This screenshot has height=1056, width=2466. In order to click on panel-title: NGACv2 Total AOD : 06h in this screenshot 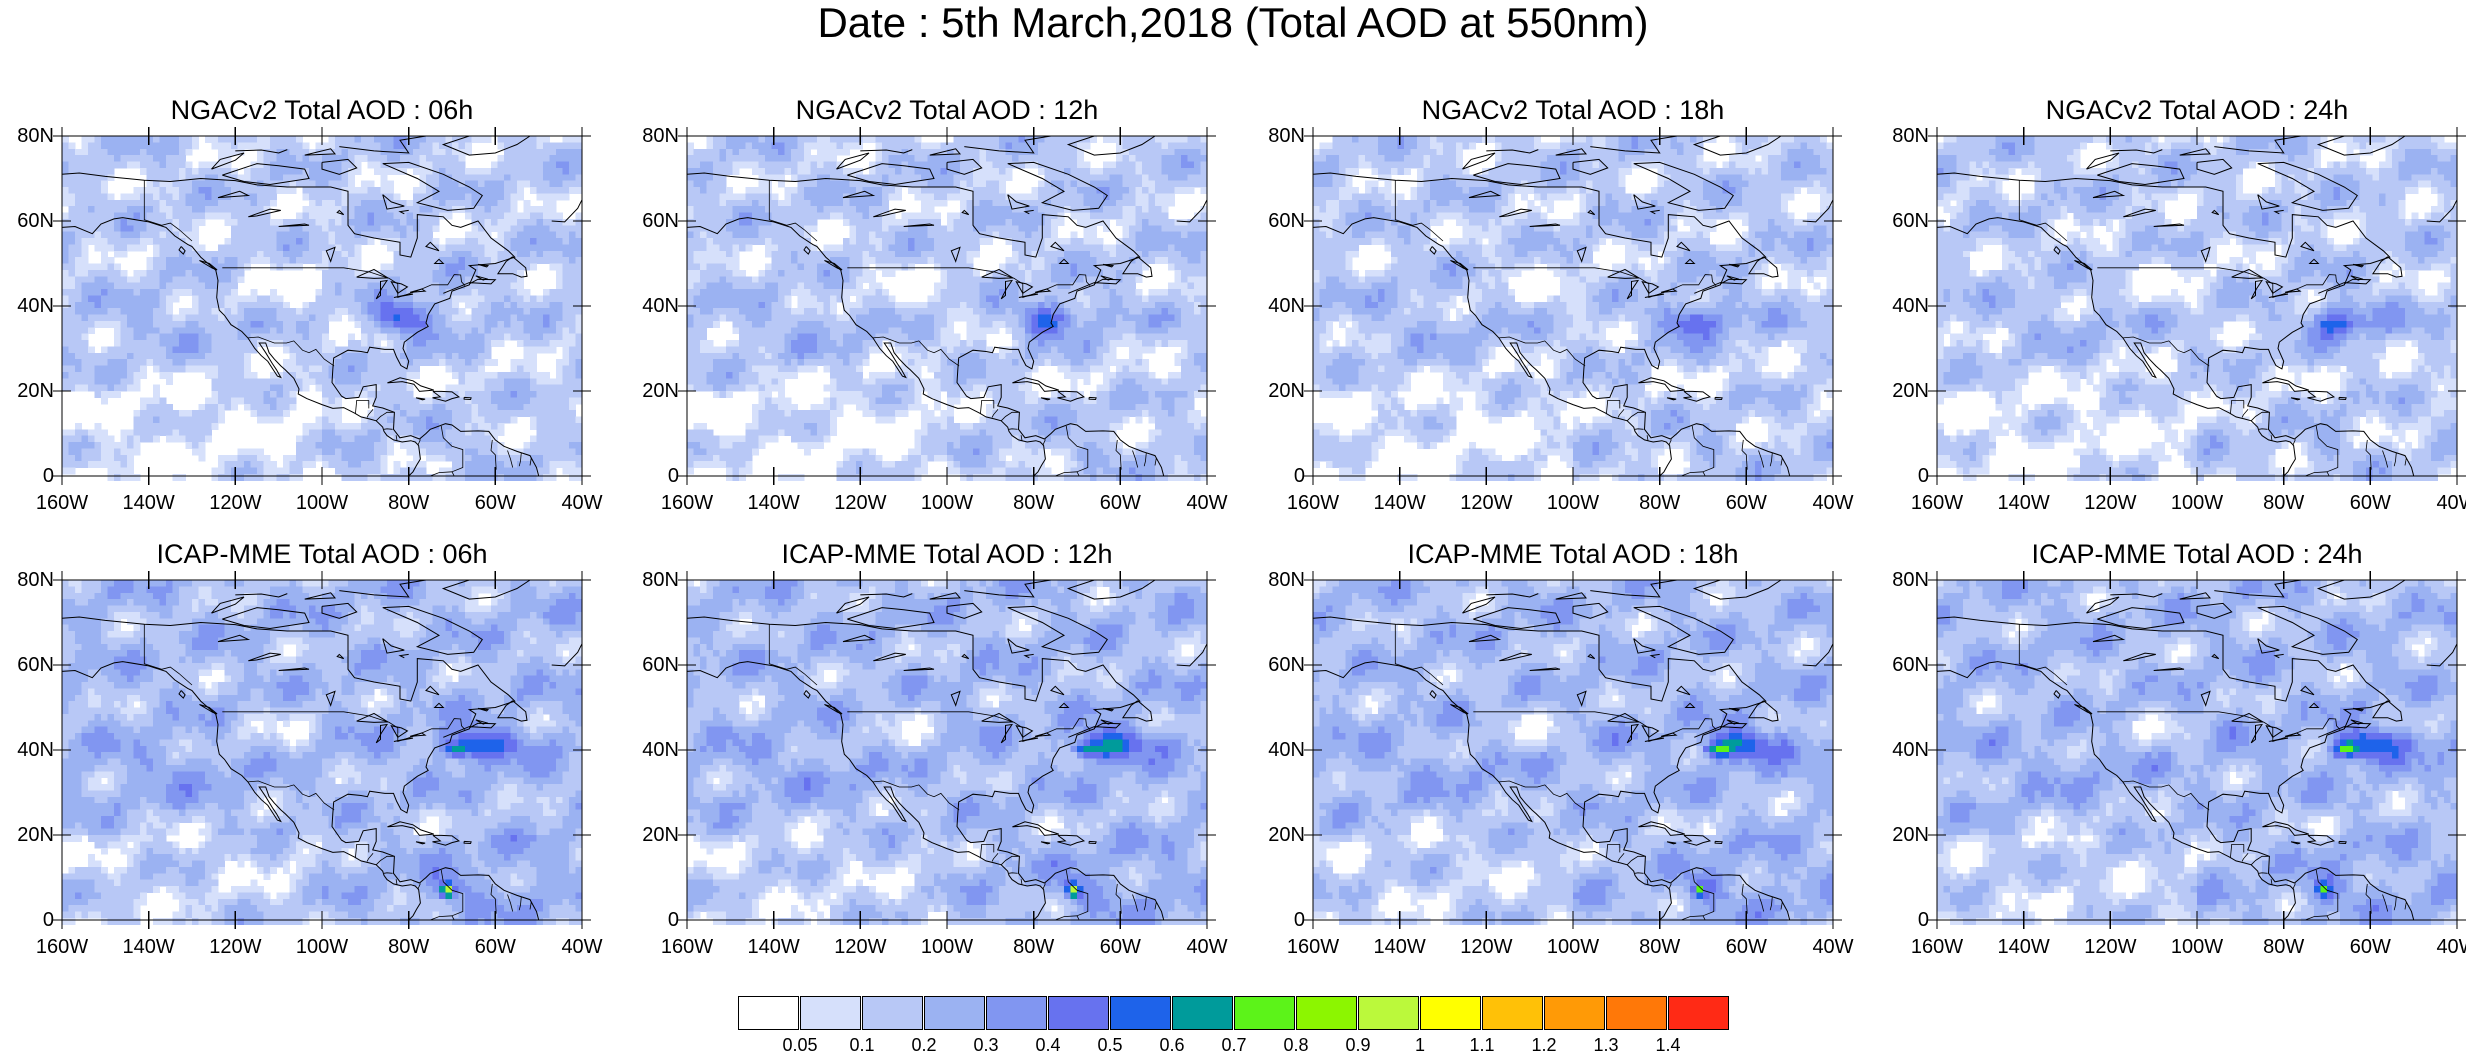, I will do `click(322, 110)`.